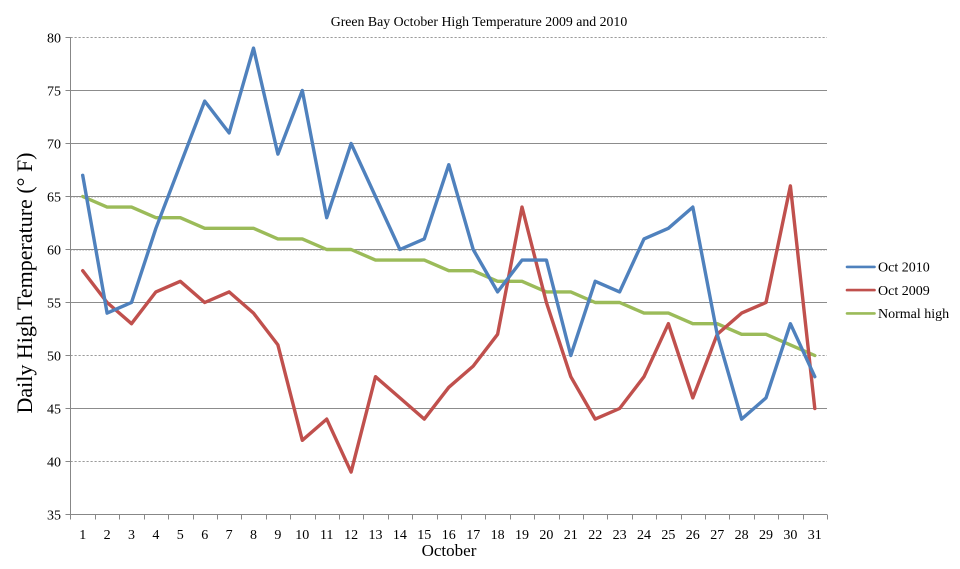 This screenshot has height=569, width=960. What do you see at coordinates (473, 535) in the screenshot?
I see `svg-text: 17` at bounding box center [473, 535].